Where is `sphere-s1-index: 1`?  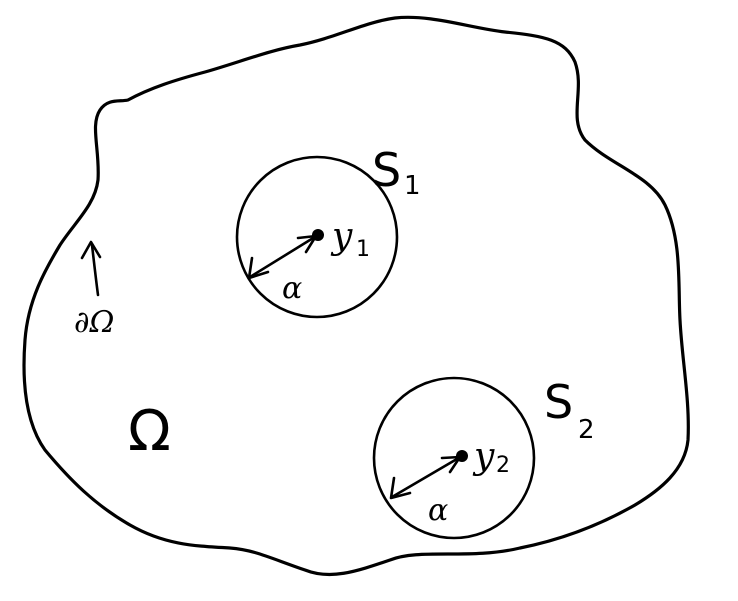
sphere-s1-index: 1 is located at coordinates (412, 186).